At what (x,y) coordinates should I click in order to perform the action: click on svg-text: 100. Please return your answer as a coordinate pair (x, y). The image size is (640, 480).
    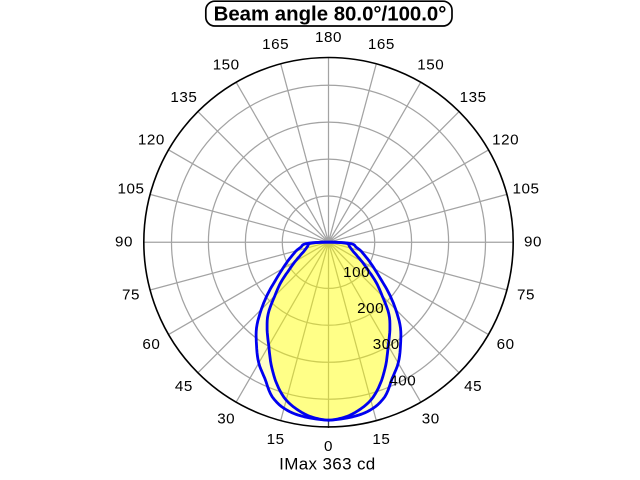
    Looking at the image, I should click on (356, 272).